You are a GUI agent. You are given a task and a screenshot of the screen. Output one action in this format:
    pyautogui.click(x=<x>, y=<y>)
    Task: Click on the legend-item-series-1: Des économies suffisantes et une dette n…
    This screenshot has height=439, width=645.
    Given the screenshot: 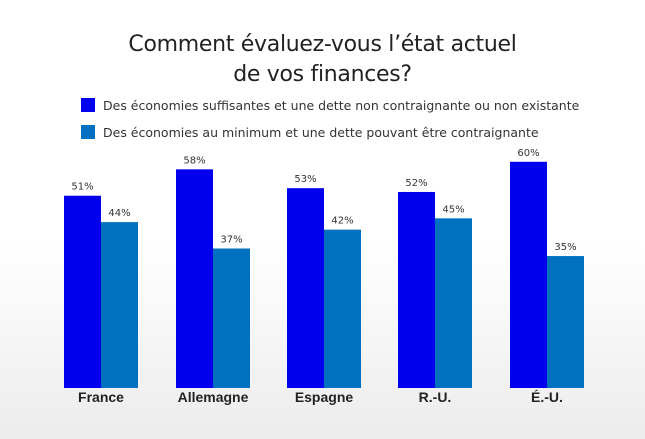 What is the action you would take?
    pyautogui.click(x=330, y=105)
    